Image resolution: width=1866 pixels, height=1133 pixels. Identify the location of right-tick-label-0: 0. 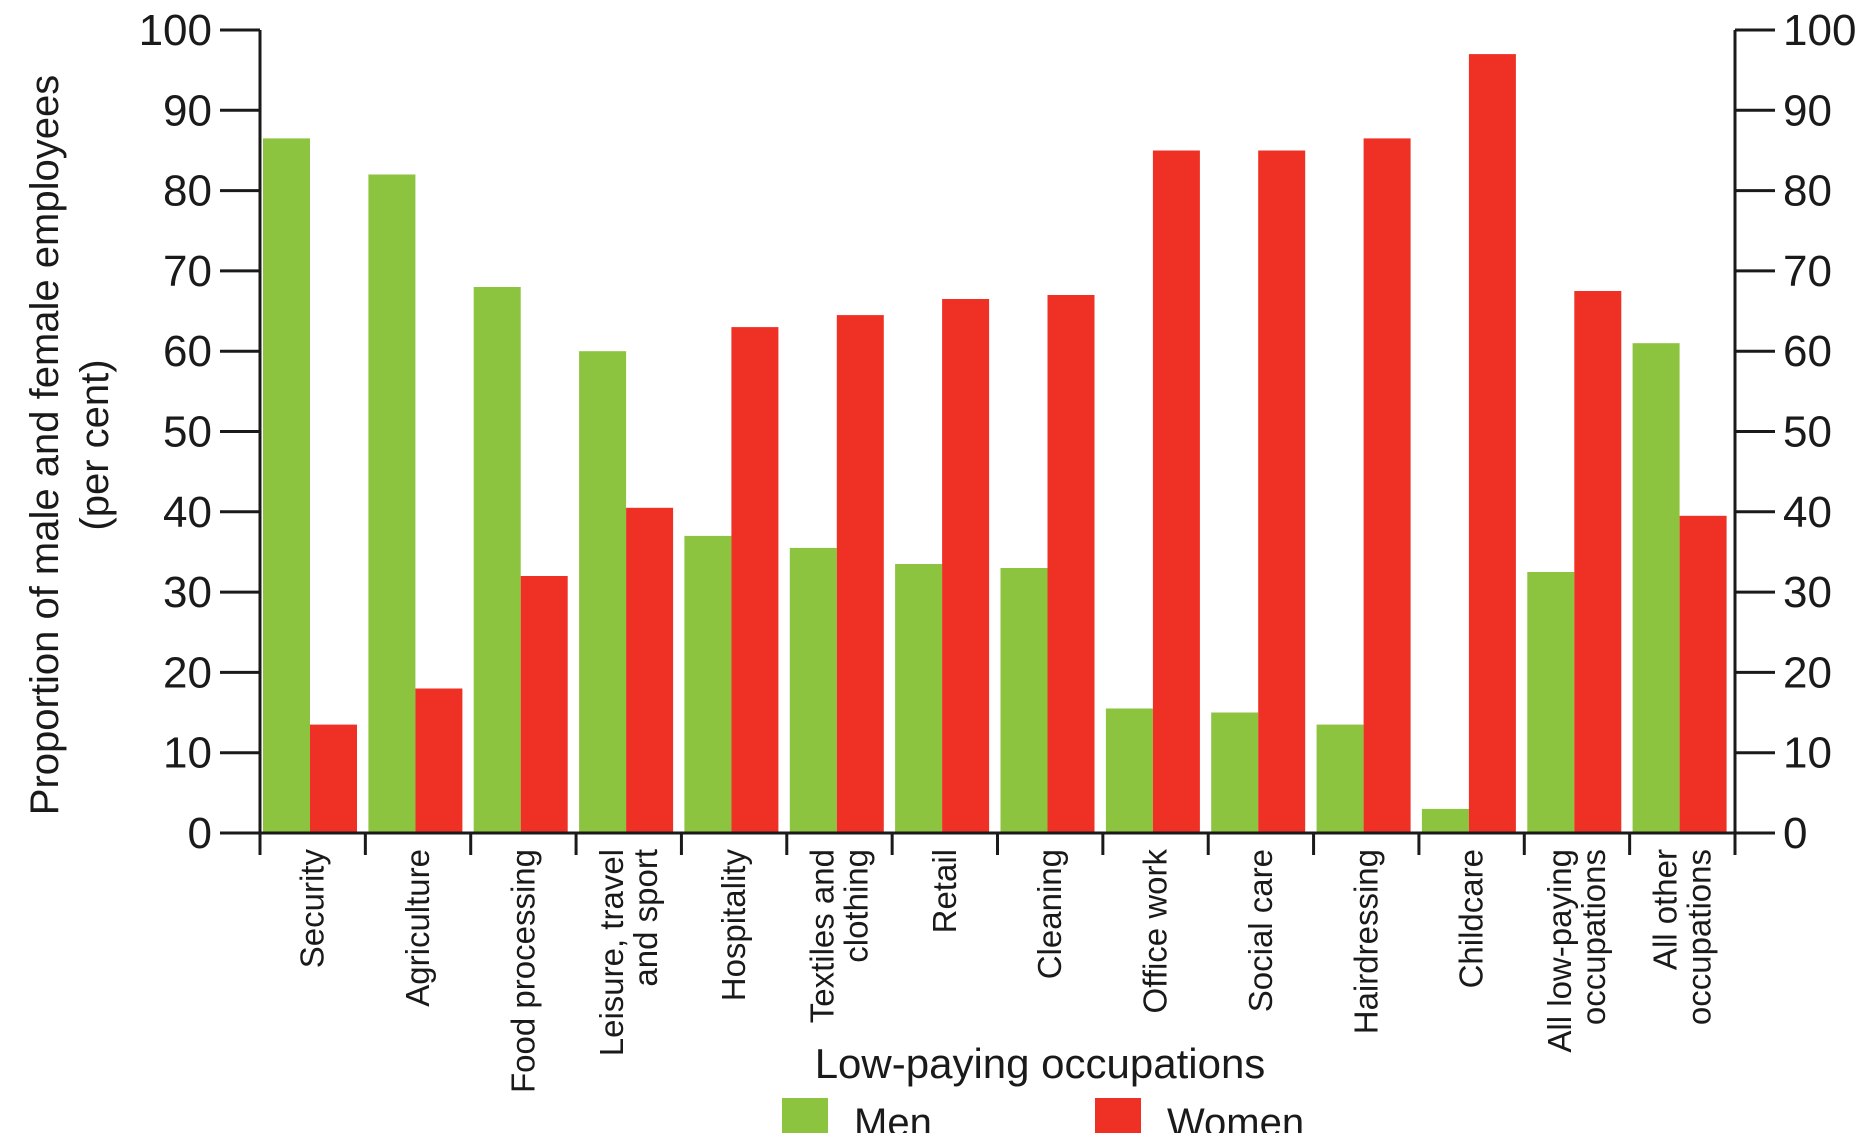
(1795, 833).